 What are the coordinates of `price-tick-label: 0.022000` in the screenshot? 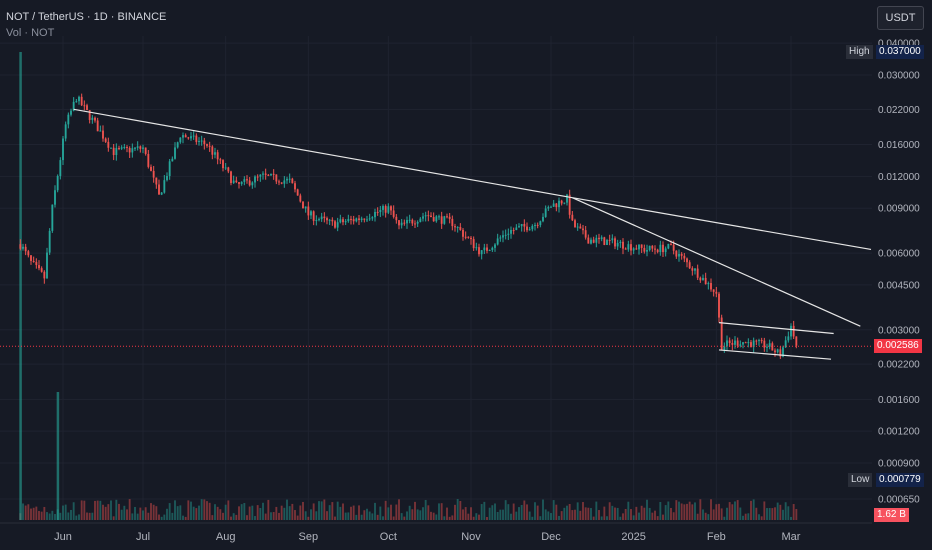 It's located at (899, 110).